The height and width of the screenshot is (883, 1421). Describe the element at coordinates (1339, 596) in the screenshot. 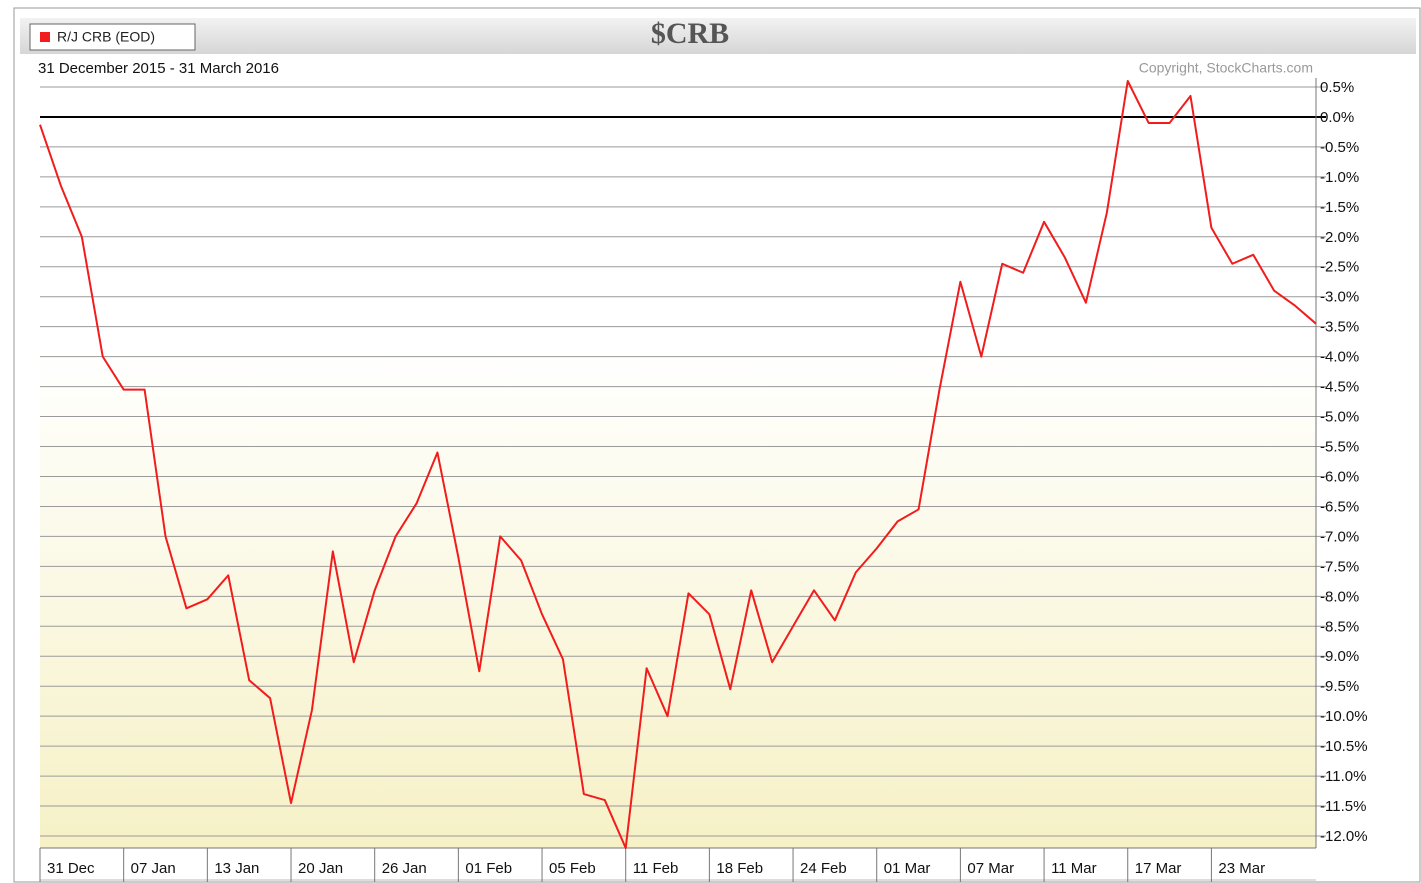

I see `y-tick-label: -8.0%` at that location.